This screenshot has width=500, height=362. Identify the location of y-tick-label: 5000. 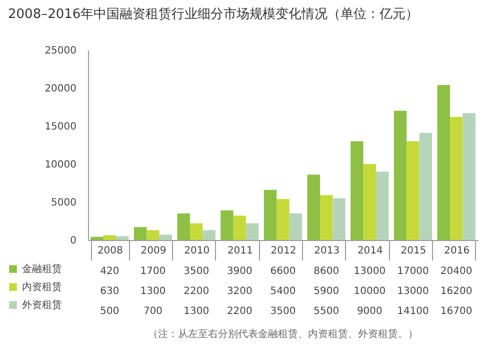
(63, 203).